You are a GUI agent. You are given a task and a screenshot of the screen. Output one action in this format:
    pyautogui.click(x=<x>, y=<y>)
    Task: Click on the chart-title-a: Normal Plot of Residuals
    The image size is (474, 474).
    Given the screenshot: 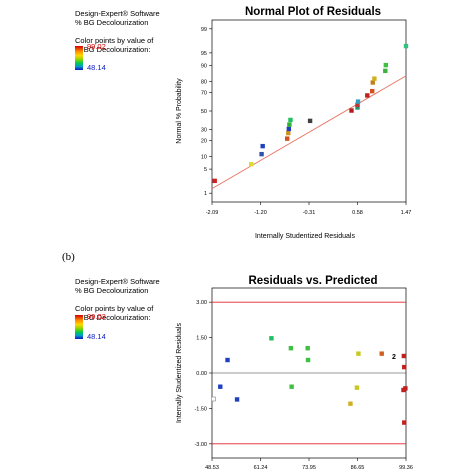 What is the action you would take?
    pyautogui.click(x=313, y=12)
    